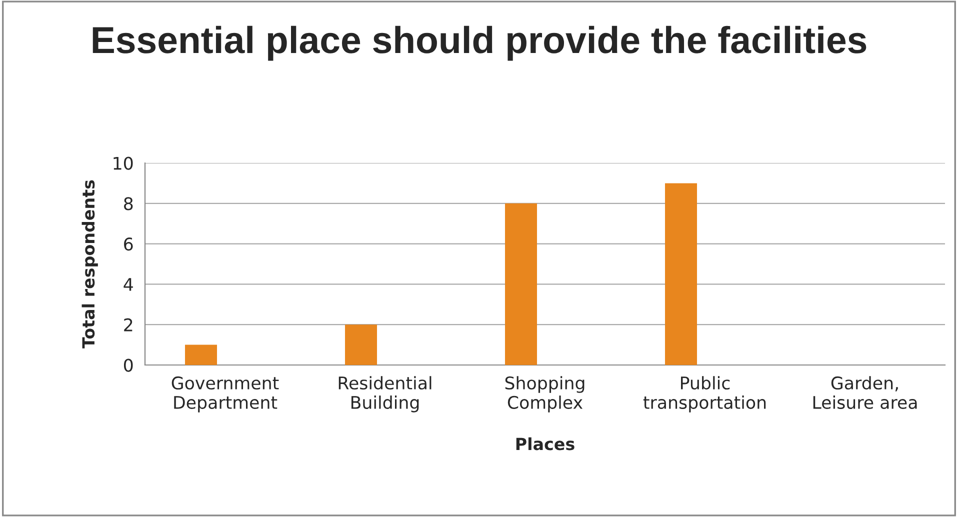 This screenshot has height=517, width=958. Describe the element at coordinates (90, 264) in the screenshot. I see `y-axis-title: Total respondents` at that location.